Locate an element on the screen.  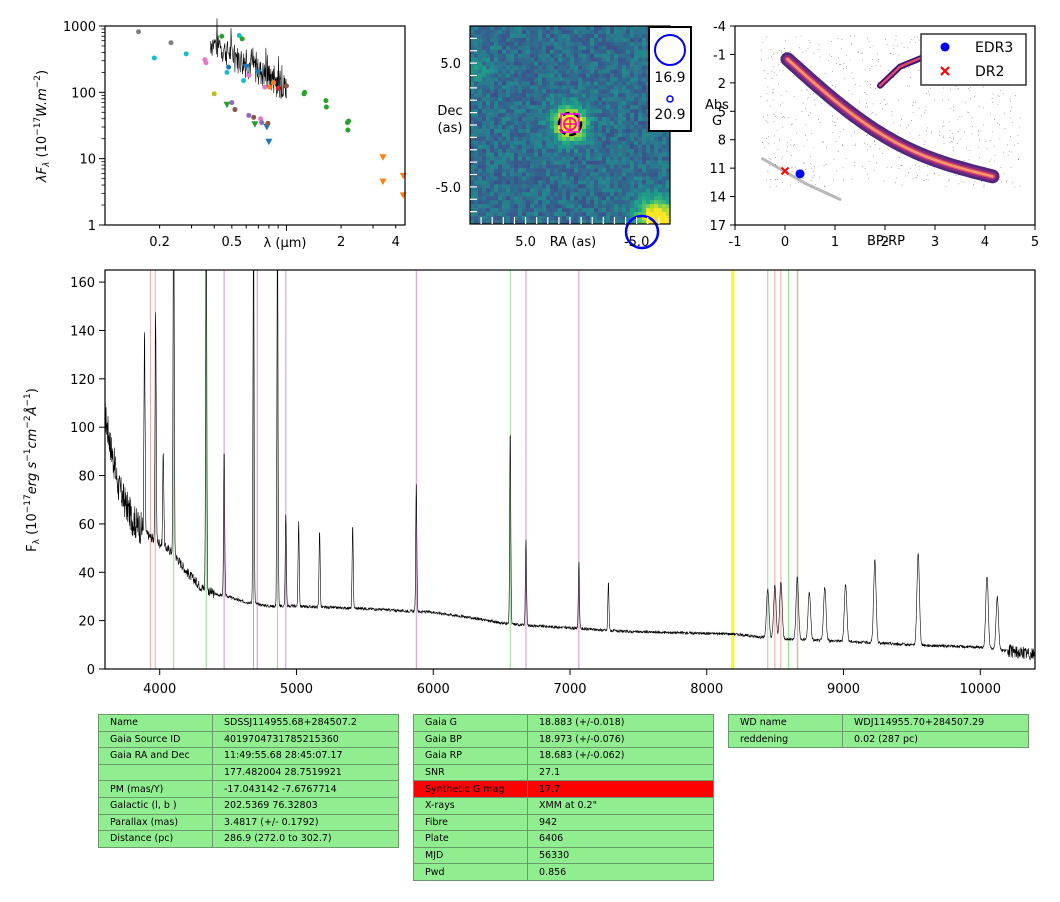
table-row: Gaia BP 18.973 (+/-0.076) is located at coordinates (563, 739).